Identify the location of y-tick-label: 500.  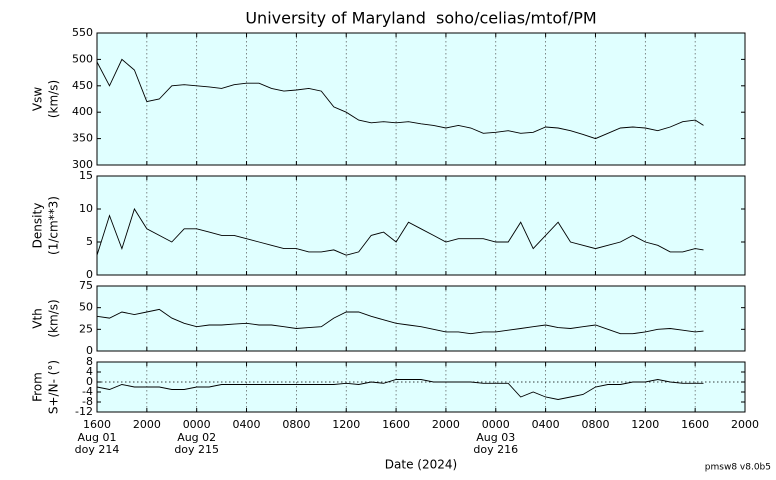
(82, 58).